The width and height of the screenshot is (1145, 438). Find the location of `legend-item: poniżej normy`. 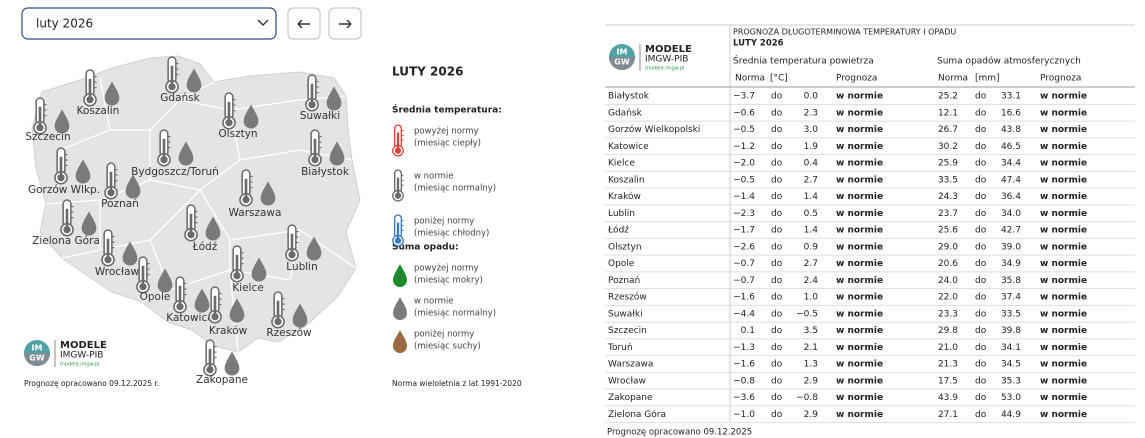

legend-item: poniżej normy is located at coordinates (444, 222).